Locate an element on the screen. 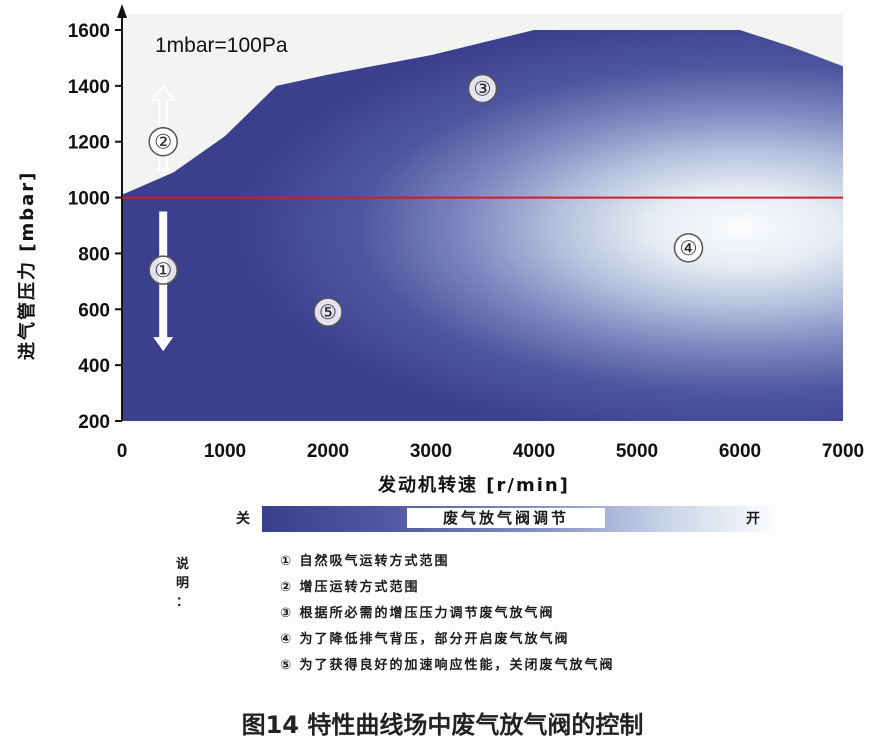  figure-caption: 图14 特性曲线场中废气放气阀的控制 is located at coordinates (442, 725).